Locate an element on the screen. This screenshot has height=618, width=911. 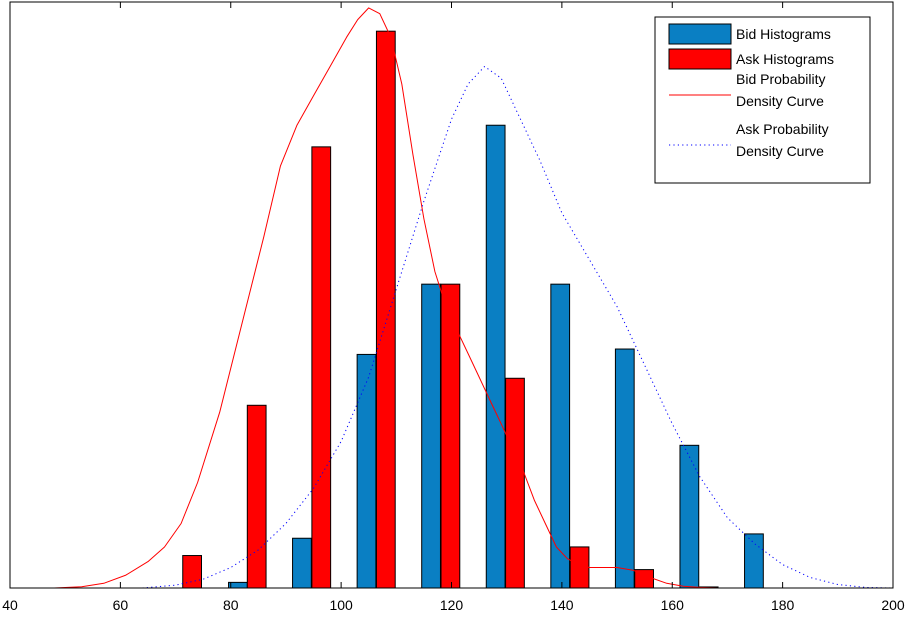
x-tick-label: 200 is located at coordinates (893, 605).